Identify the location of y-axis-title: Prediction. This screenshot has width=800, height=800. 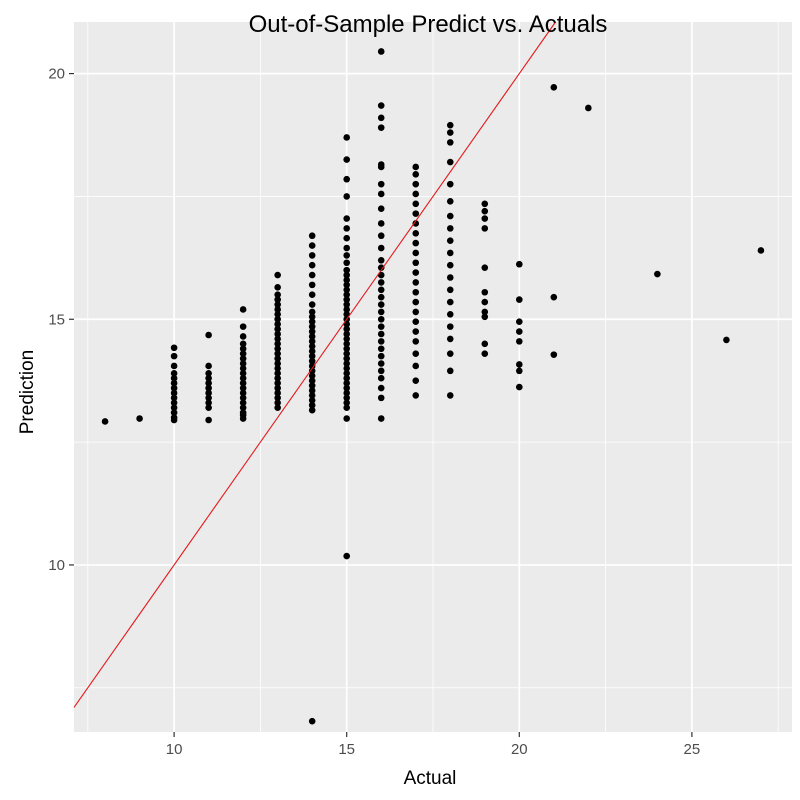
(27, 392).